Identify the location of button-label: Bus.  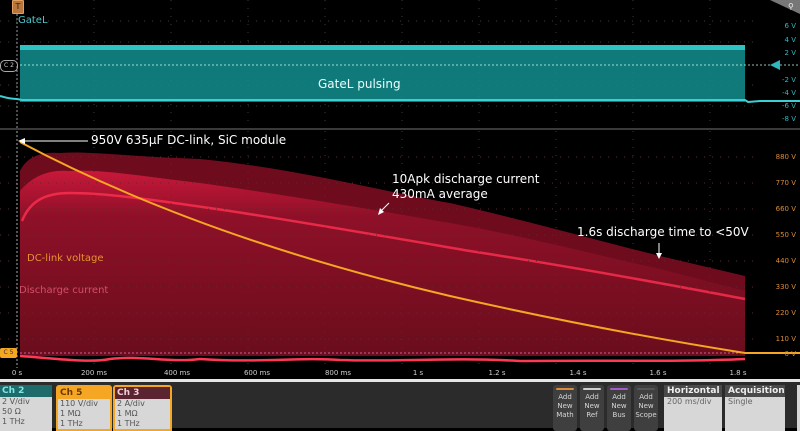
(619, 415).